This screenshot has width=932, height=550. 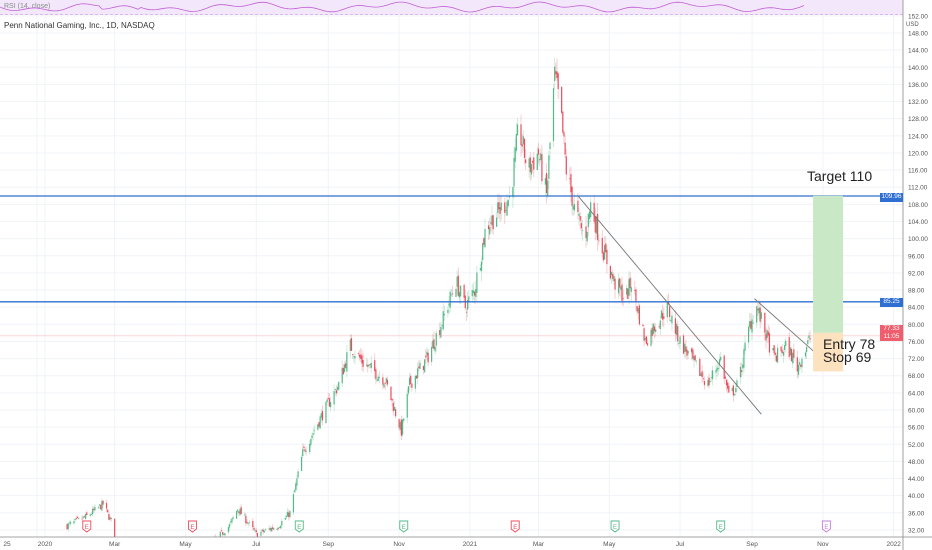 I want to click on price-axis-bg, so click(x=917, y=275).